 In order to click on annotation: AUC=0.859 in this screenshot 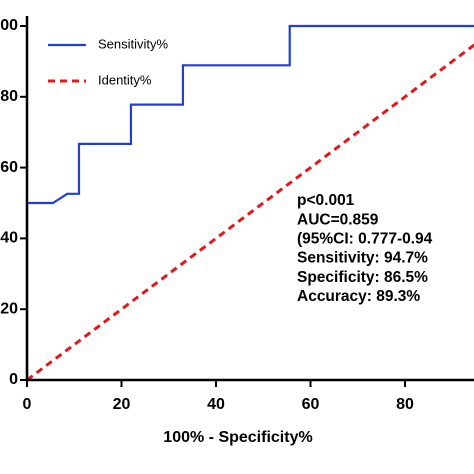, I will do `click(338, 219)`.